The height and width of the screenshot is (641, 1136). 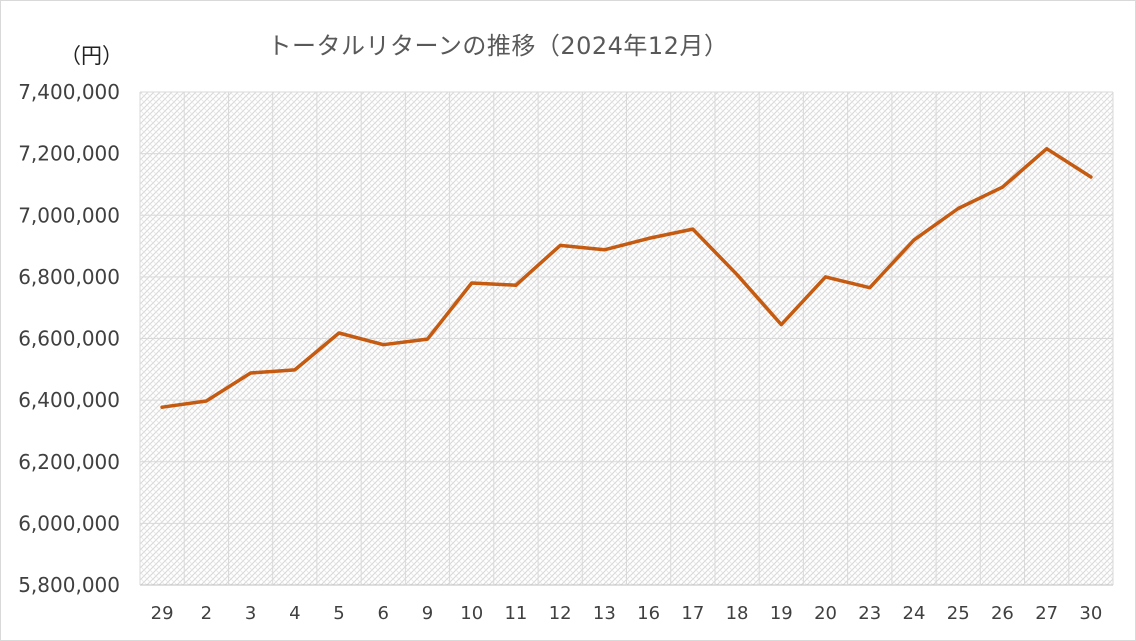 I want to click on x-tick-label: 9, so click(x=427, y=613).